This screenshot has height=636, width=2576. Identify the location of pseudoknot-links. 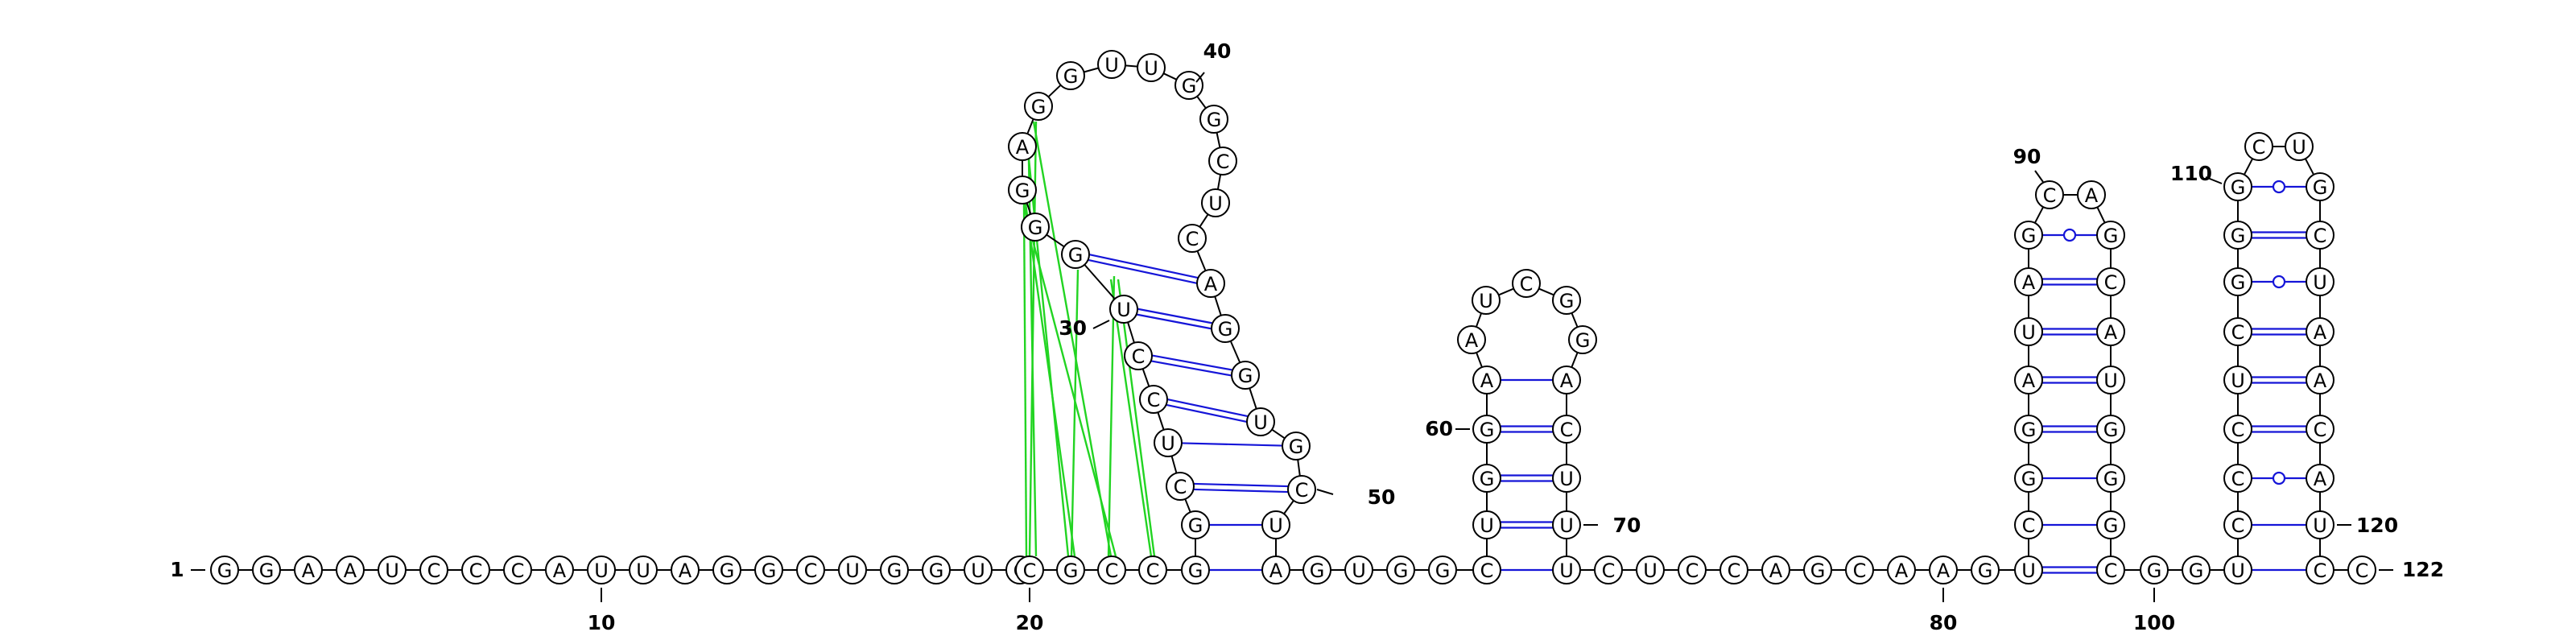
(1089, 339).